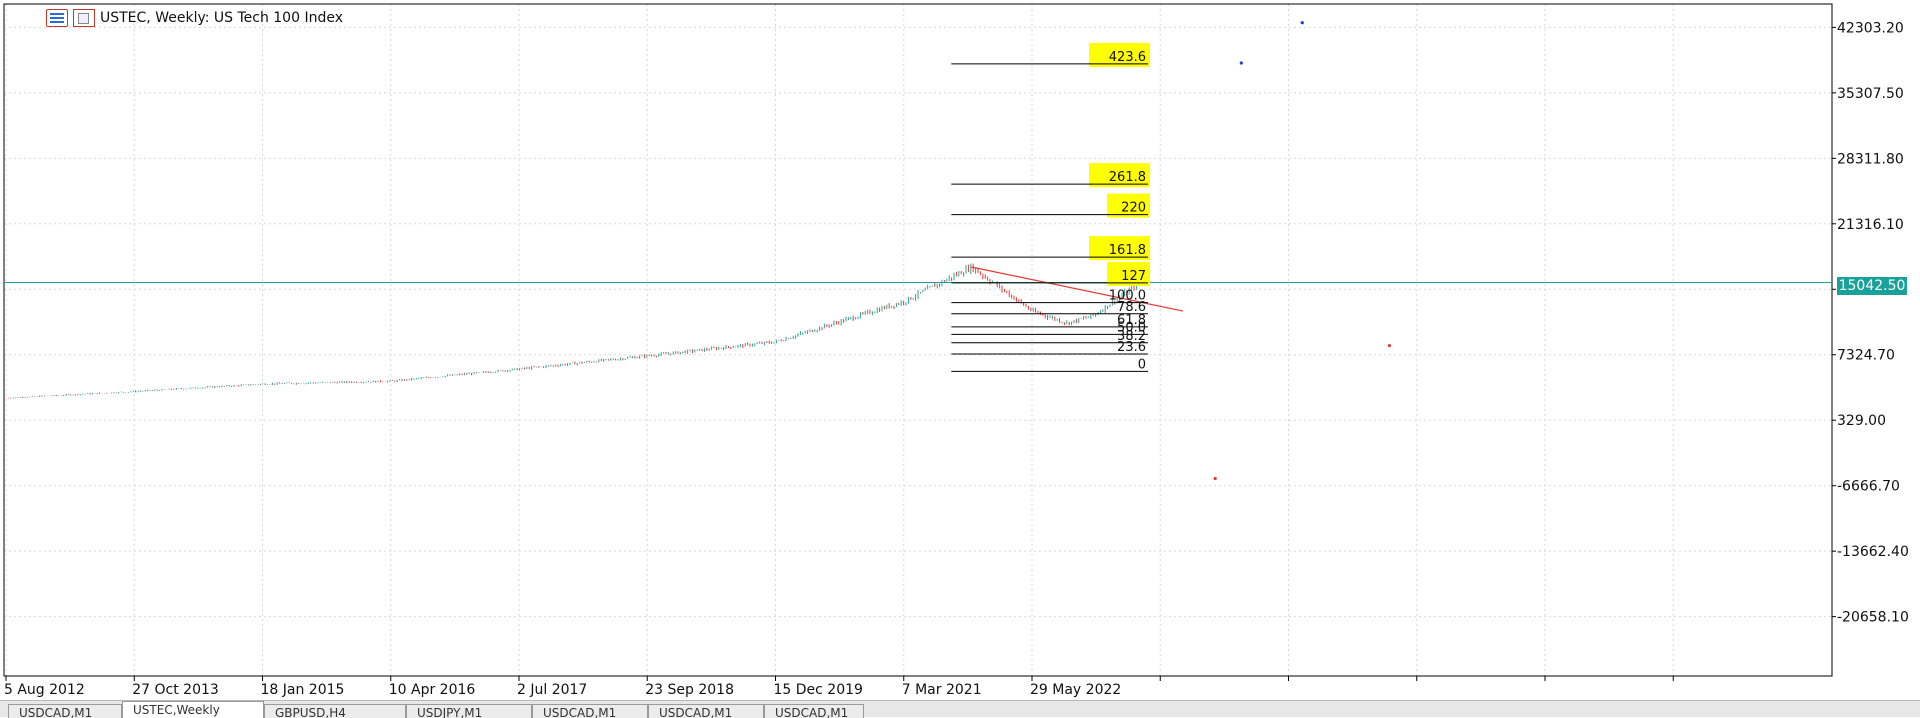 The width and height of the screenshot is (1920, 718). Describe the element at coordinates (1873, 552) in the screenshot. I see `y-tick-label: -13662.40` at that location.